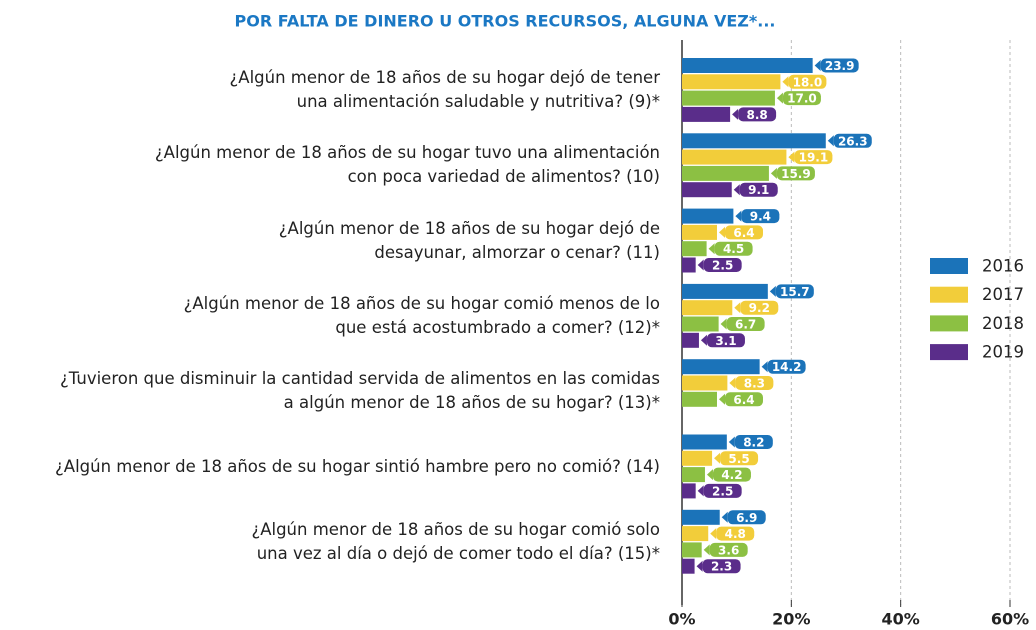 The height and width of the screenshot is (630, 1036). I want to click on value-label: 8.2, so click(753, 443).